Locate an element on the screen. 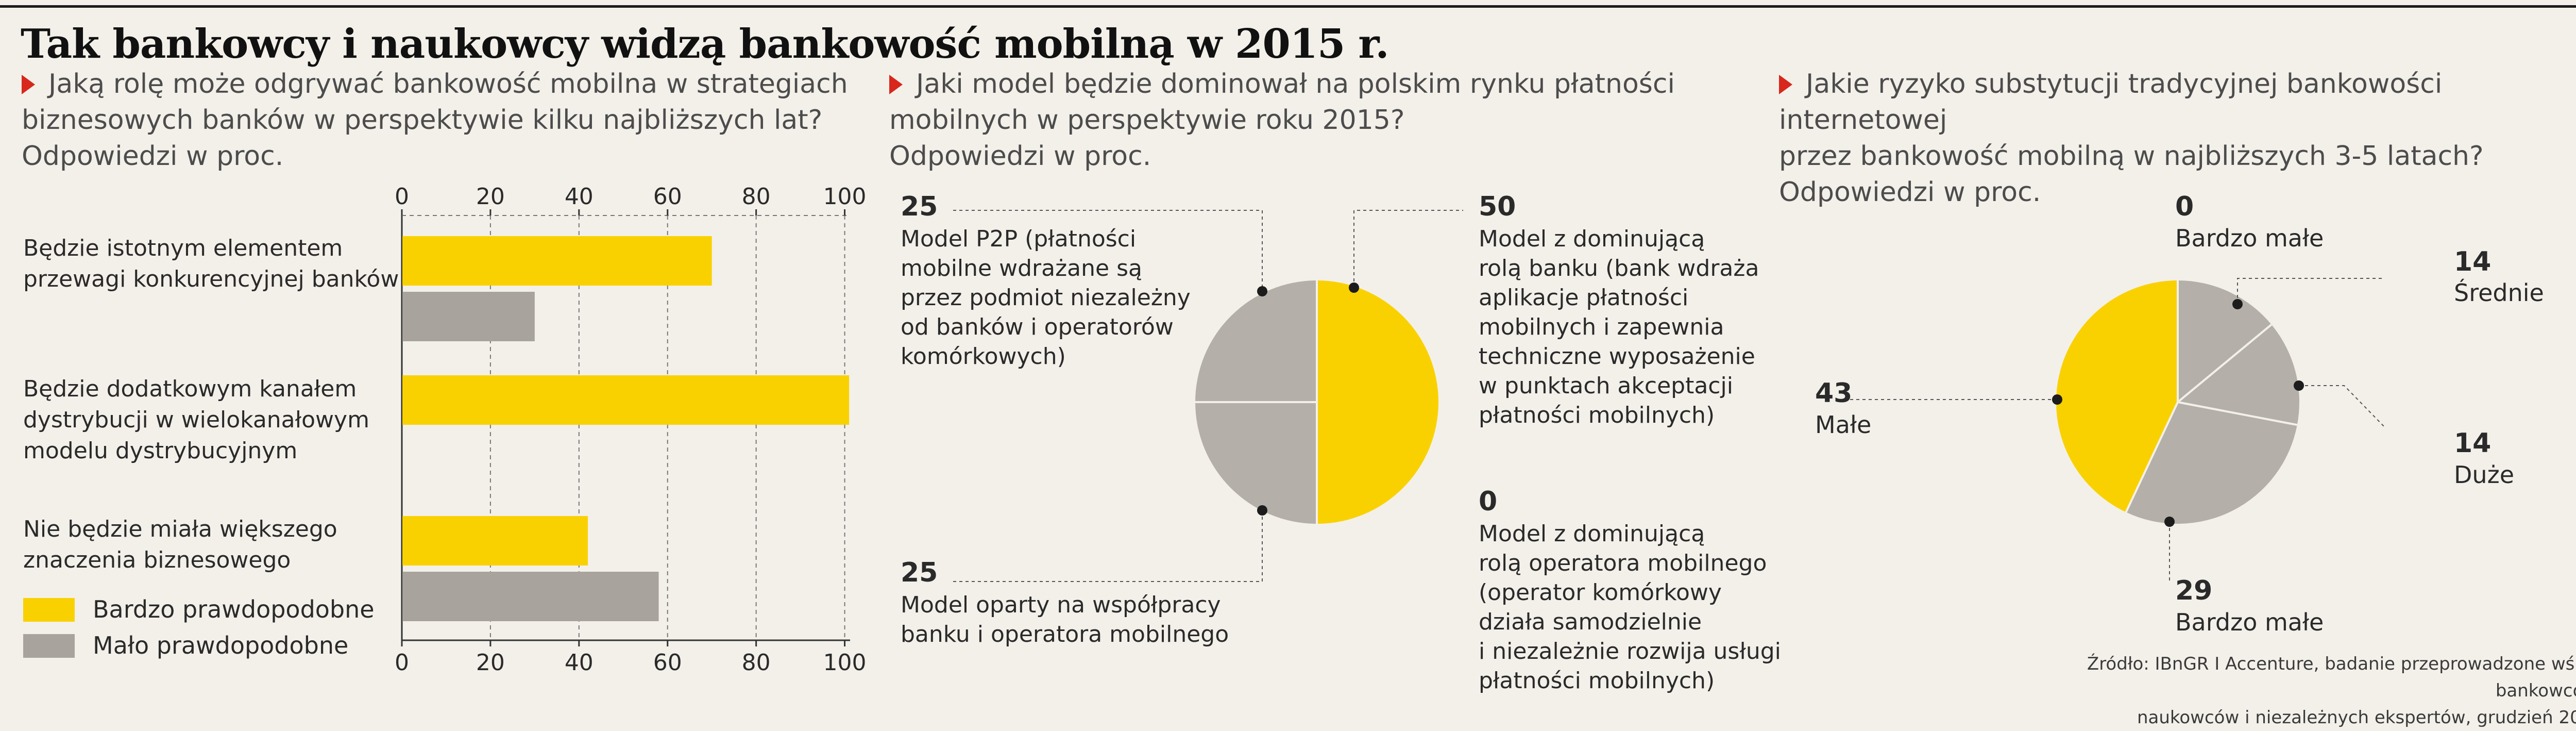 This screenshot has height=731, width=2576. question-3-line-3: Odpowiedzi w proc. is located at coordinates (1910, 192).